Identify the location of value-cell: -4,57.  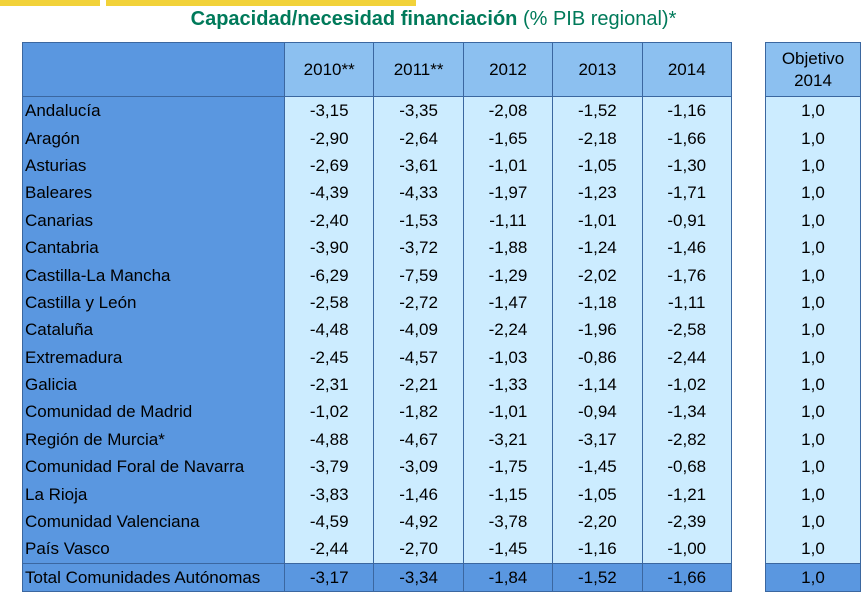
(418, 357).